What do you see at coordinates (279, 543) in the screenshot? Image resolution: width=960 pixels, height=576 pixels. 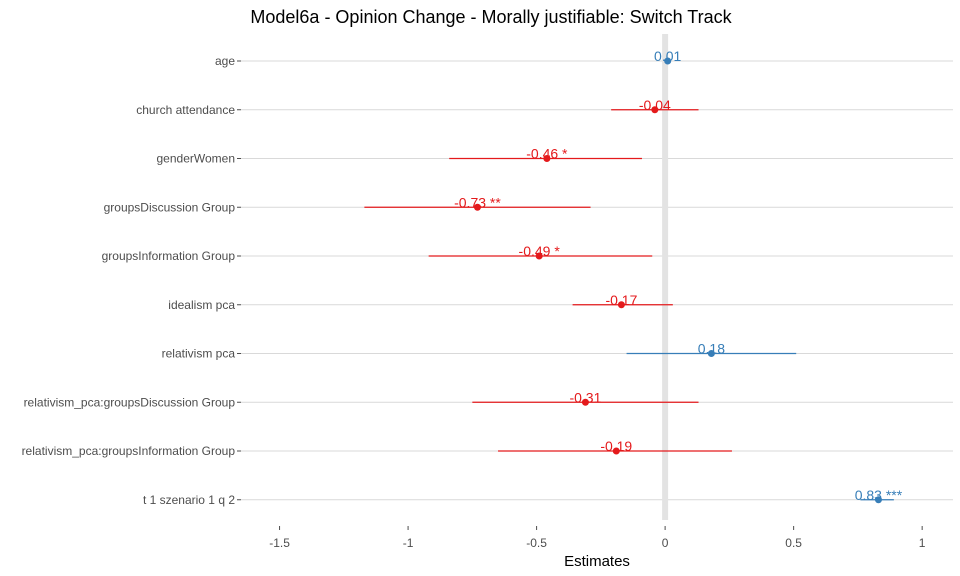 I see `x-axis-tick-label: -1.5` at bounding box center [279, 543].